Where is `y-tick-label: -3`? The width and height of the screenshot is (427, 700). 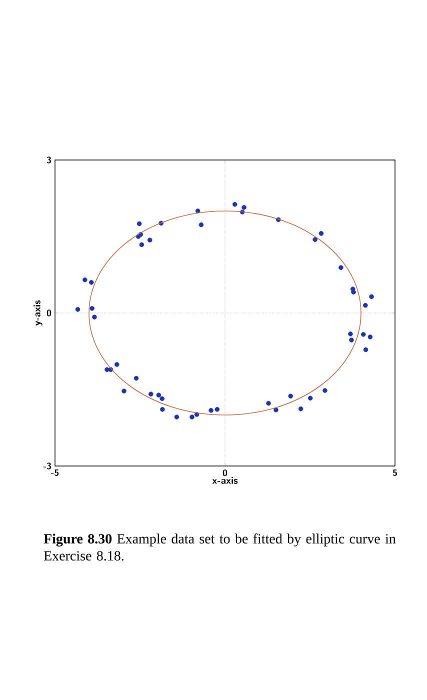
y-tick-label: -3 is located at coordinates (47, 466).